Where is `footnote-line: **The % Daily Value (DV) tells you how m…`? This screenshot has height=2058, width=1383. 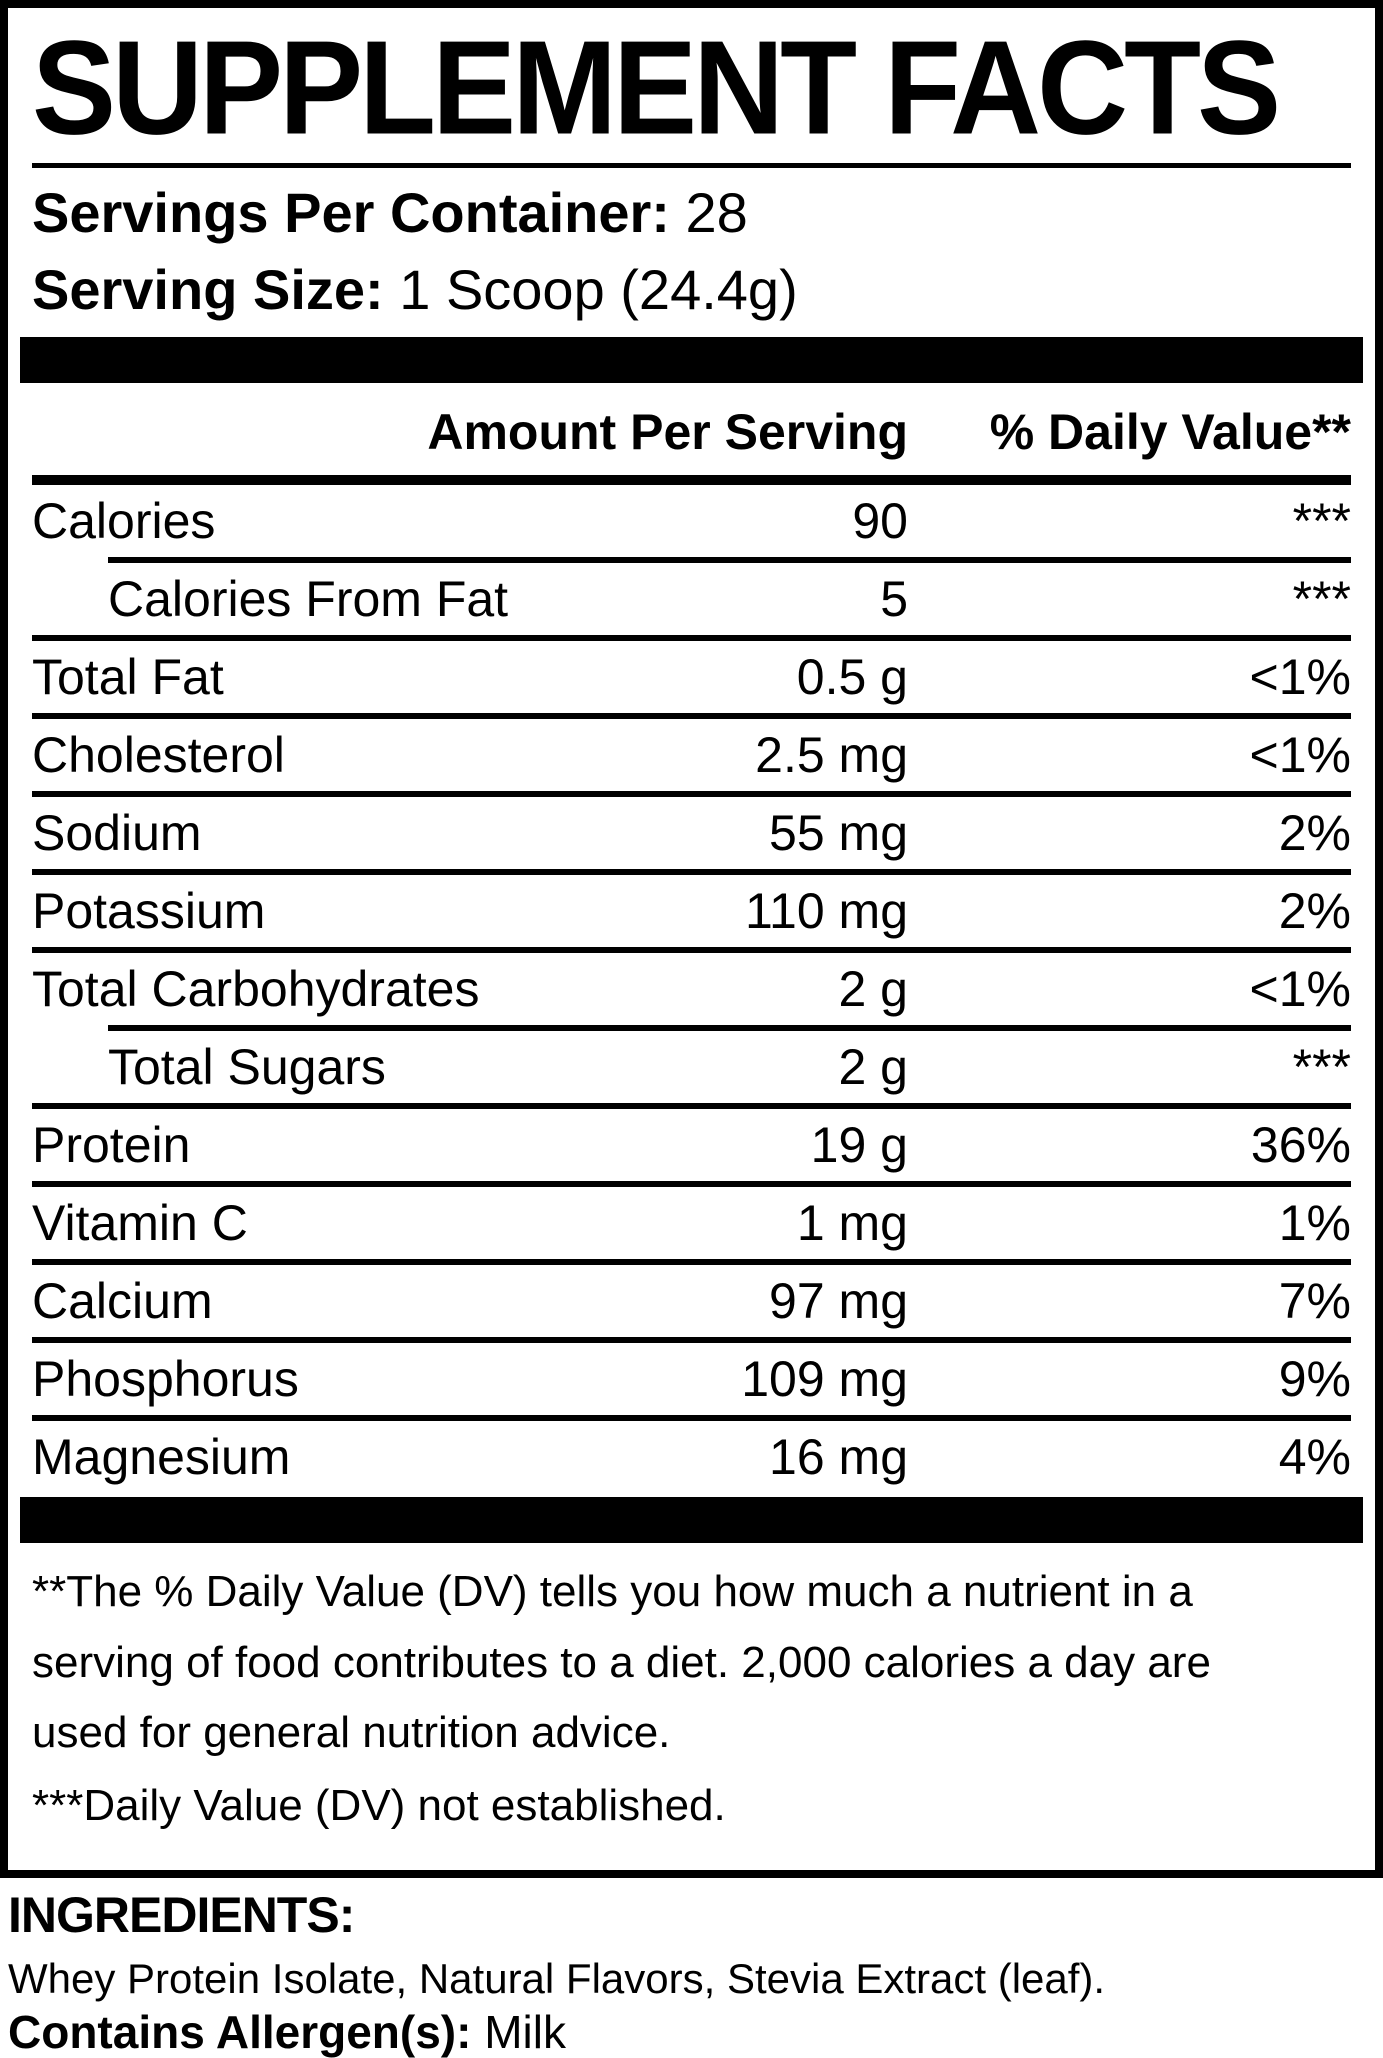
footnote-line: **The % Daily Value (DV) tells you how m… is located at coordinates (612, 1592).